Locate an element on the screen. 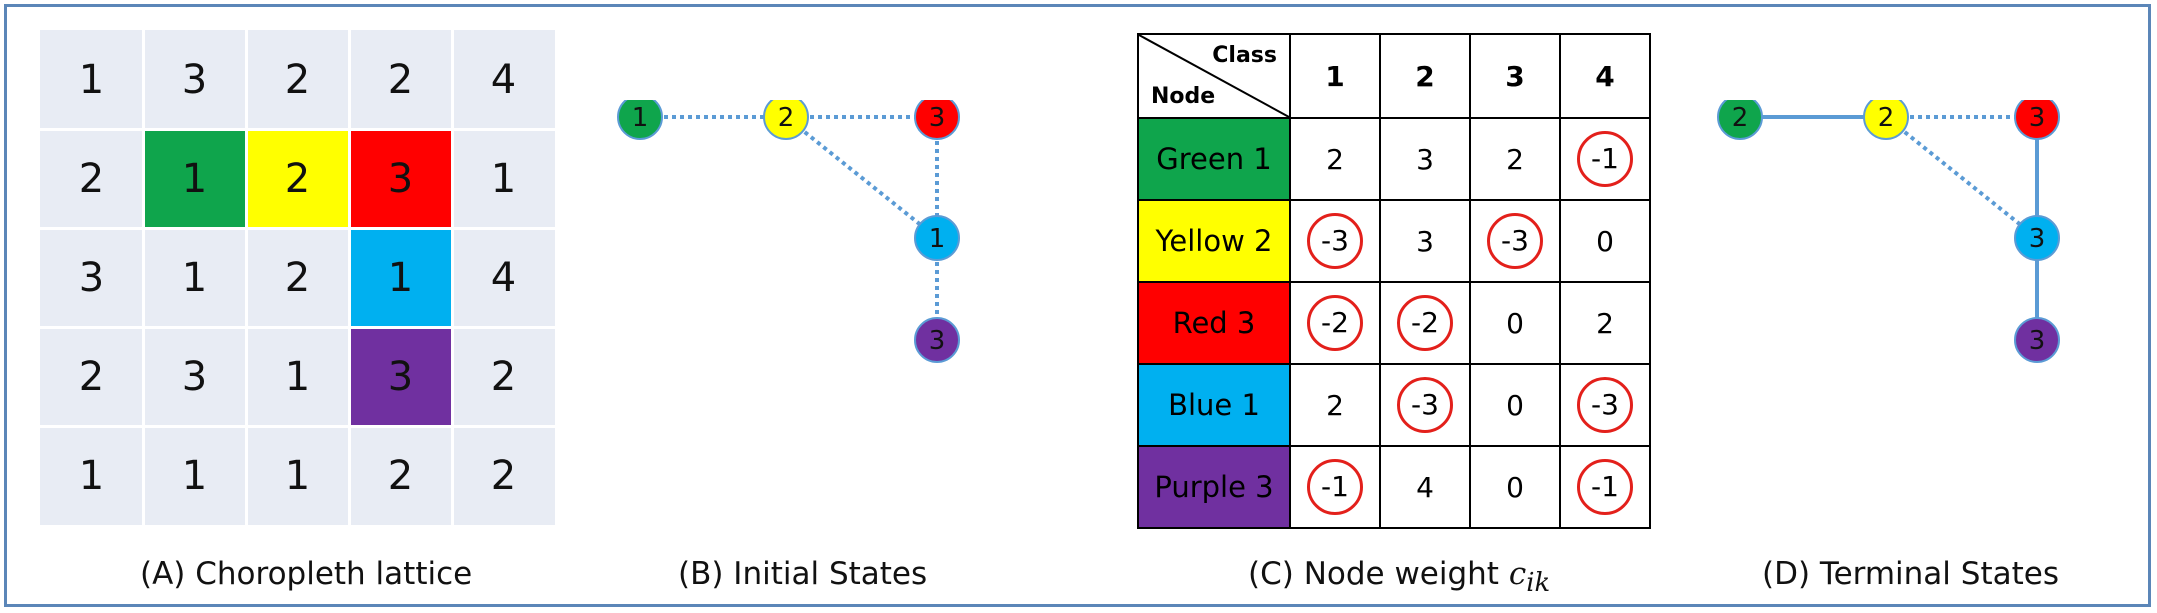 The image size is (2157, 613). node-purple: 3 is located at coordinates (937, 340).